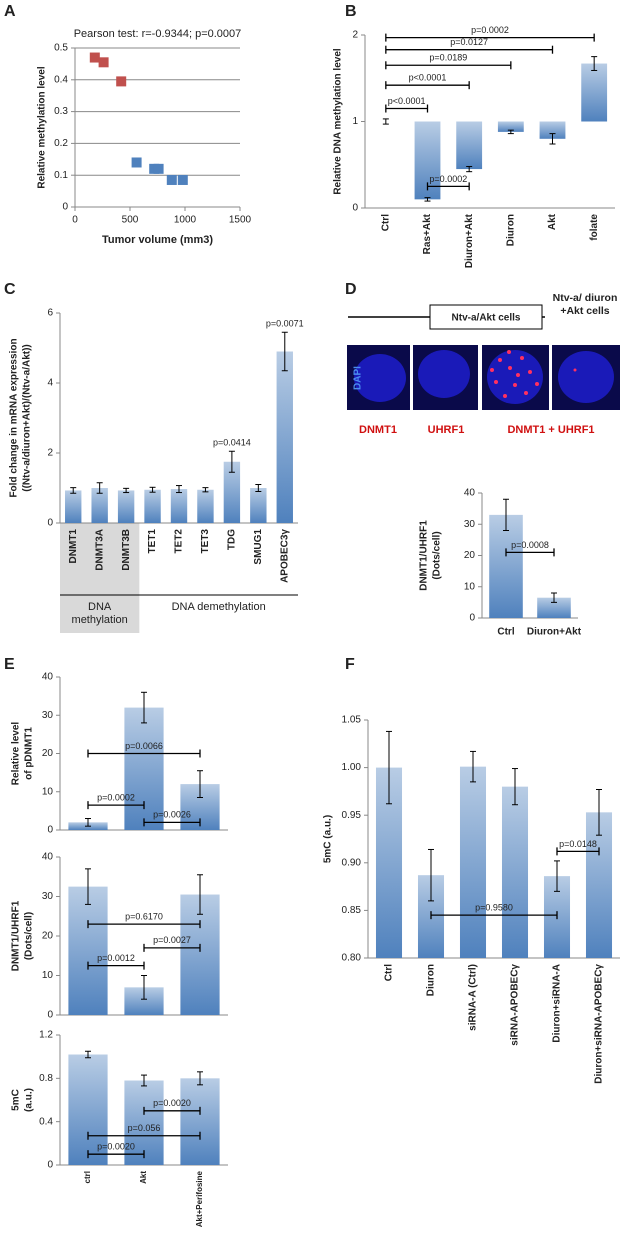 The height and width of the screenshot is (1240, 628). What do you see at coordinates (205, 541) in the screenshot?
I see `x-tick-label: TET3` at bounding box center [205, 541].